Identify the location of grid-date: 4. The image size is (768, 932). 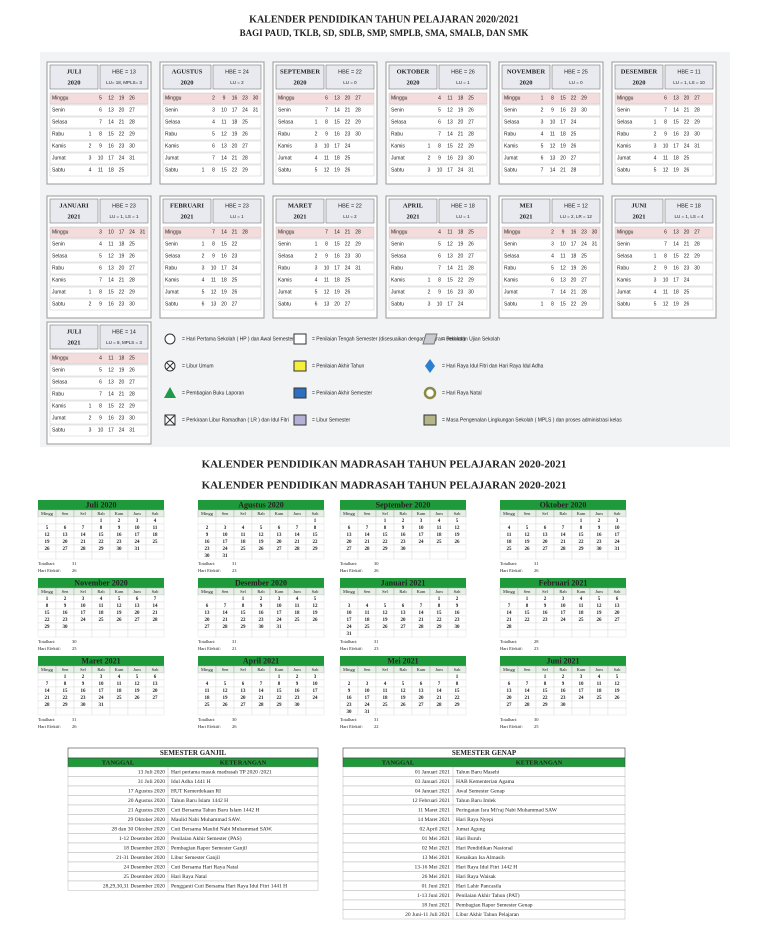
(581, 599).